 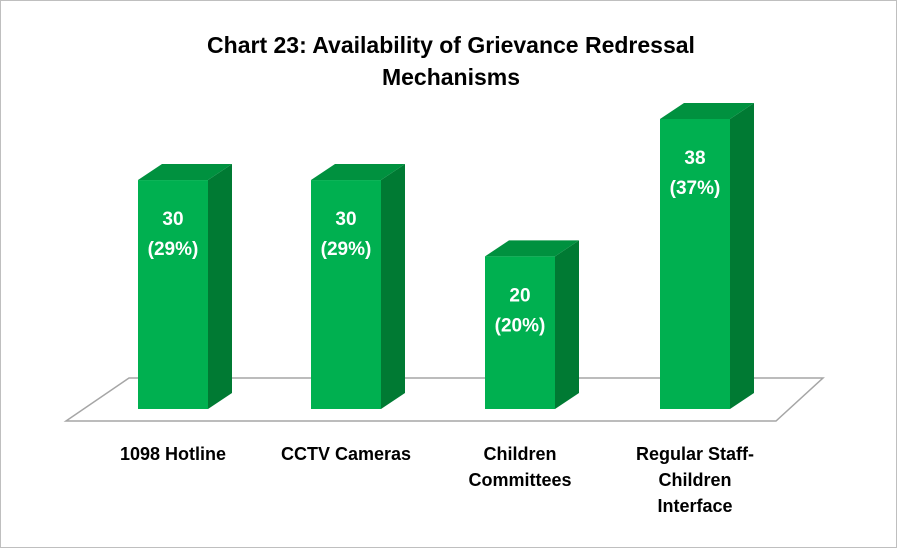 I want to click on value-label: 38, so click(x=694, y=158).